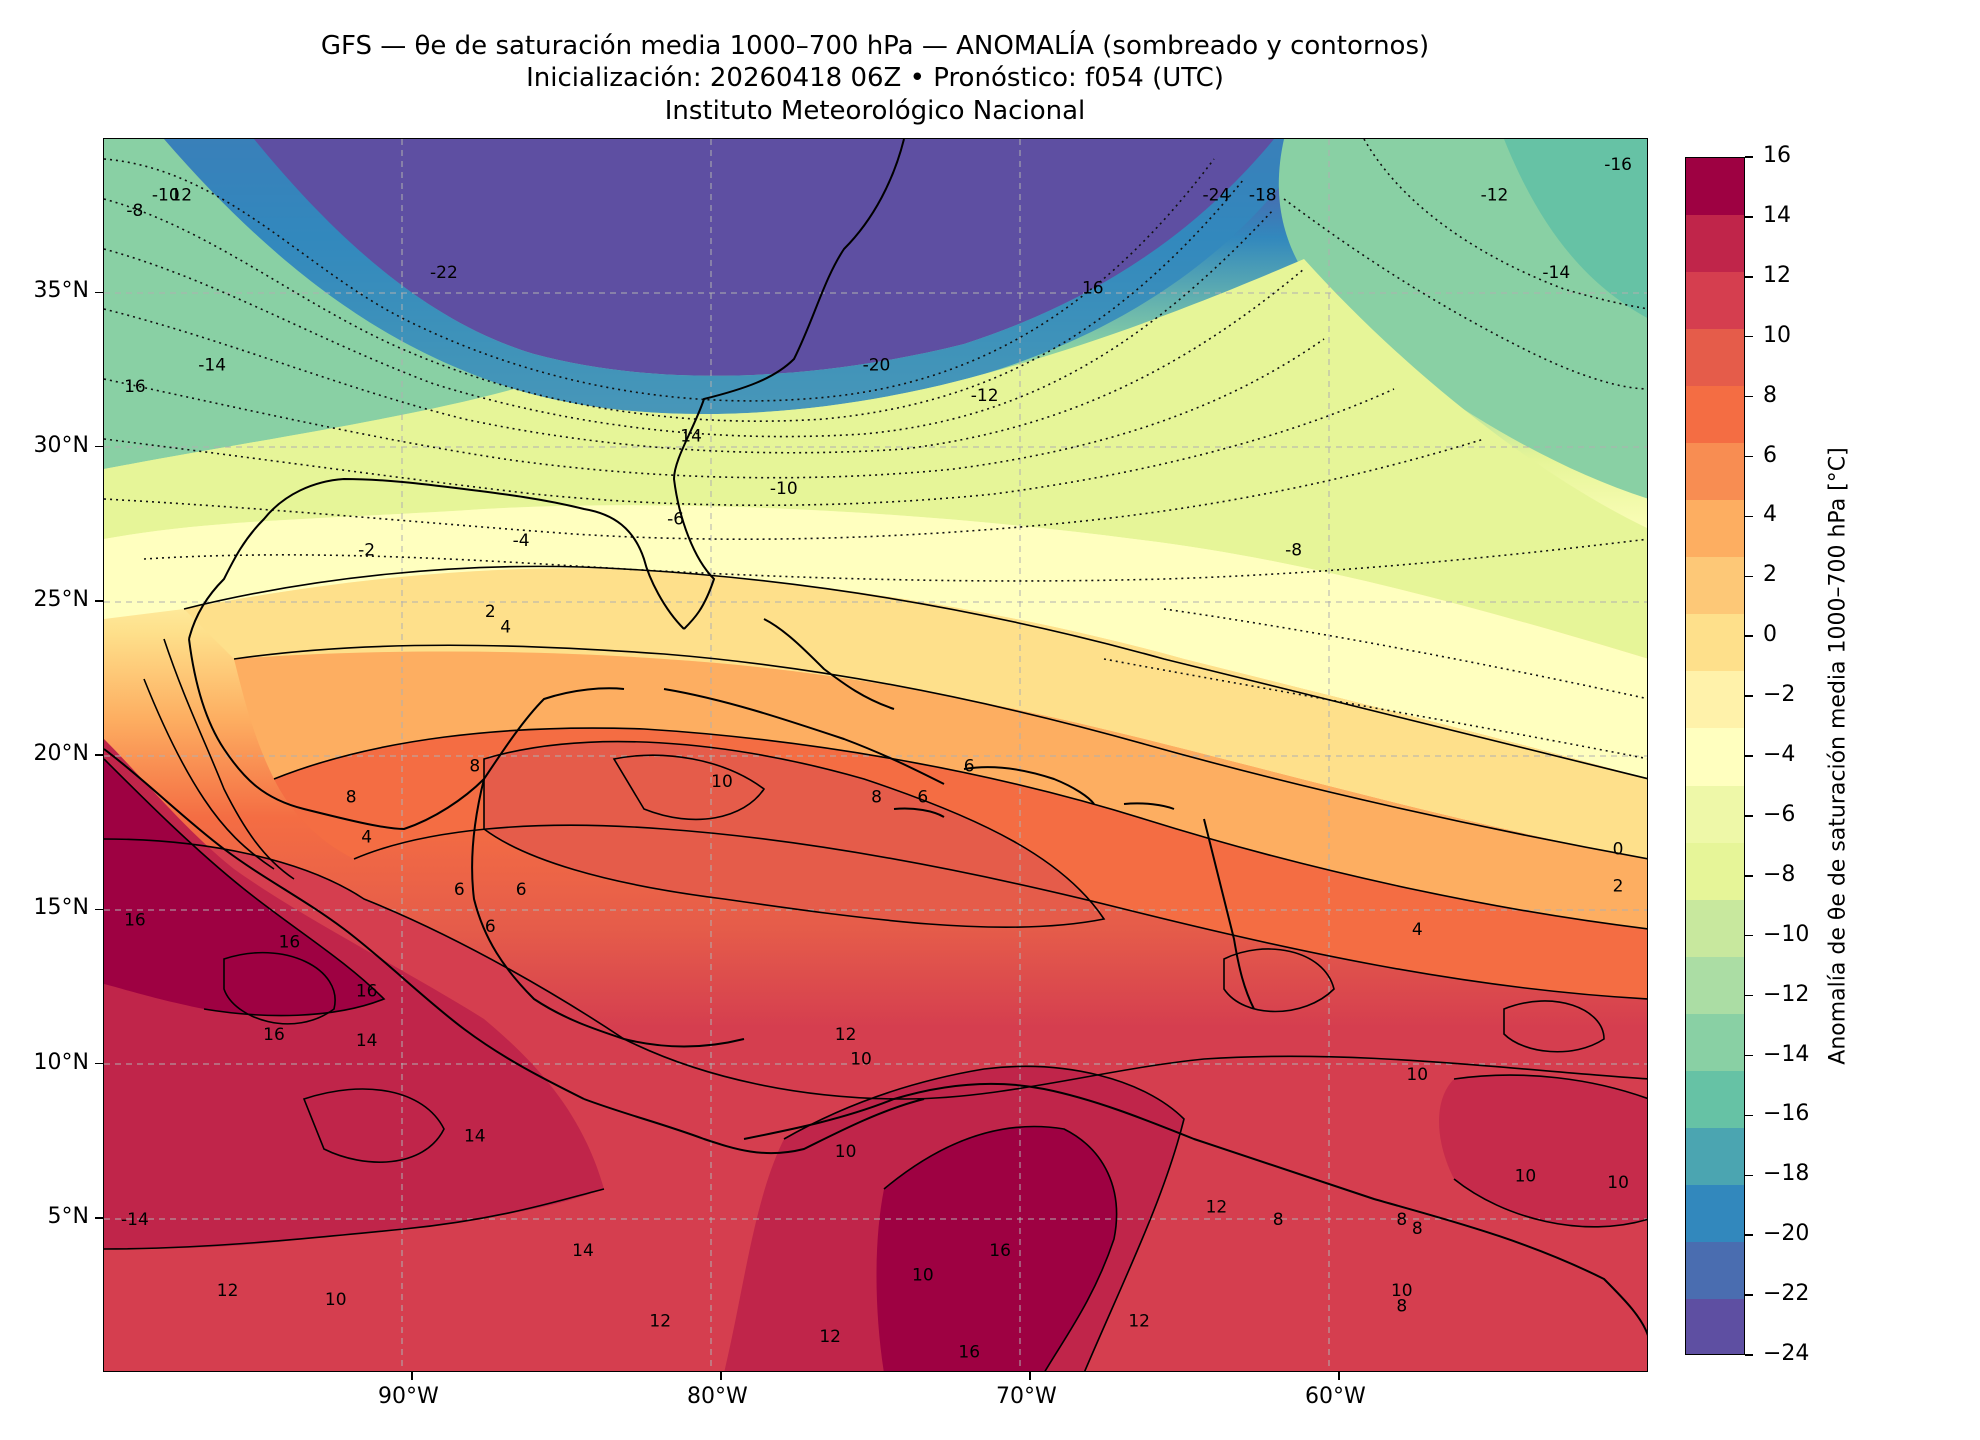 The height and width of the screenshot is (1440, 1980). I want to click on band-darkest-pacific, so click(244, 887).